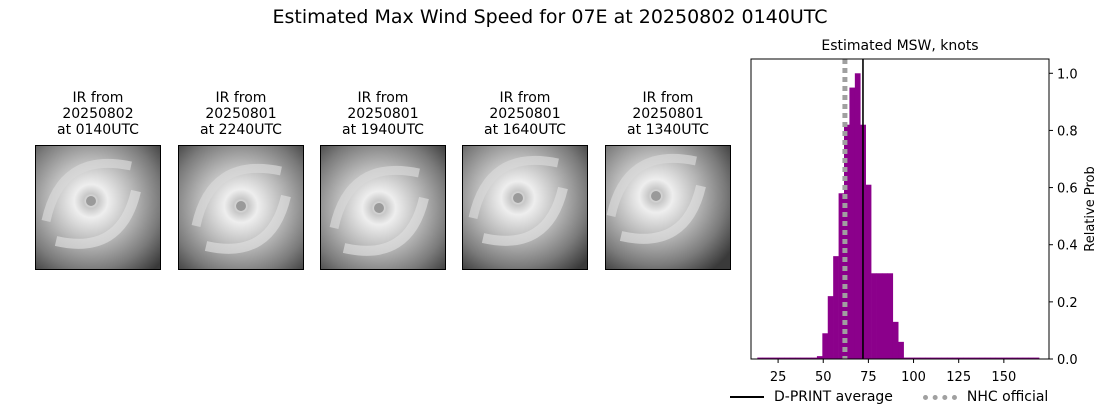 The image size is (1100, 409). I want to click on y-axis-label: Relative Prob, so click(1090, 208).